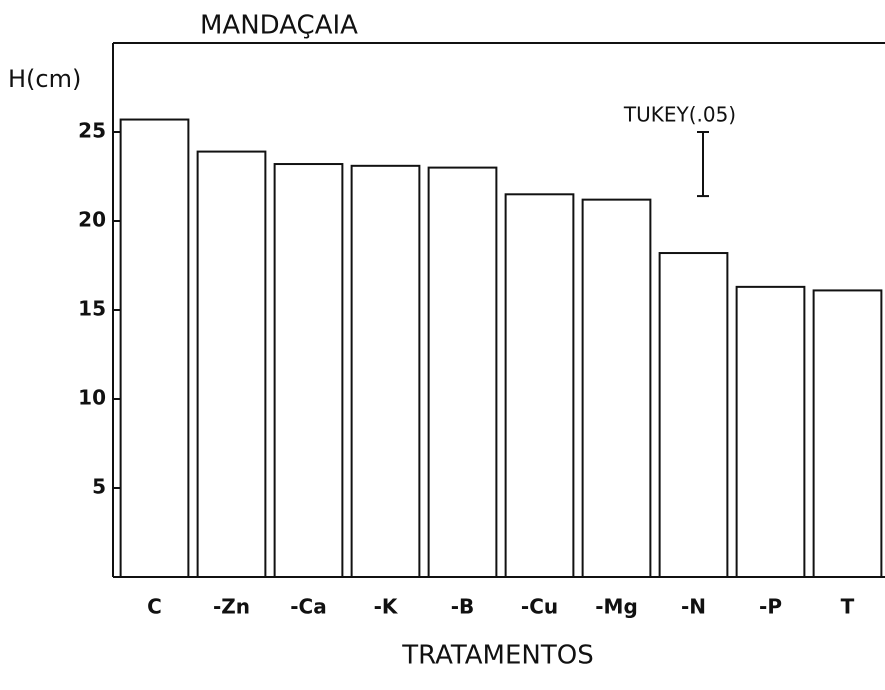 The height and width of the screenshot is (690, 885). What do you see at coordinates (463, 607) in the screenshot?
I see `x-tick-label: -B` at bounding box center [463, 607].